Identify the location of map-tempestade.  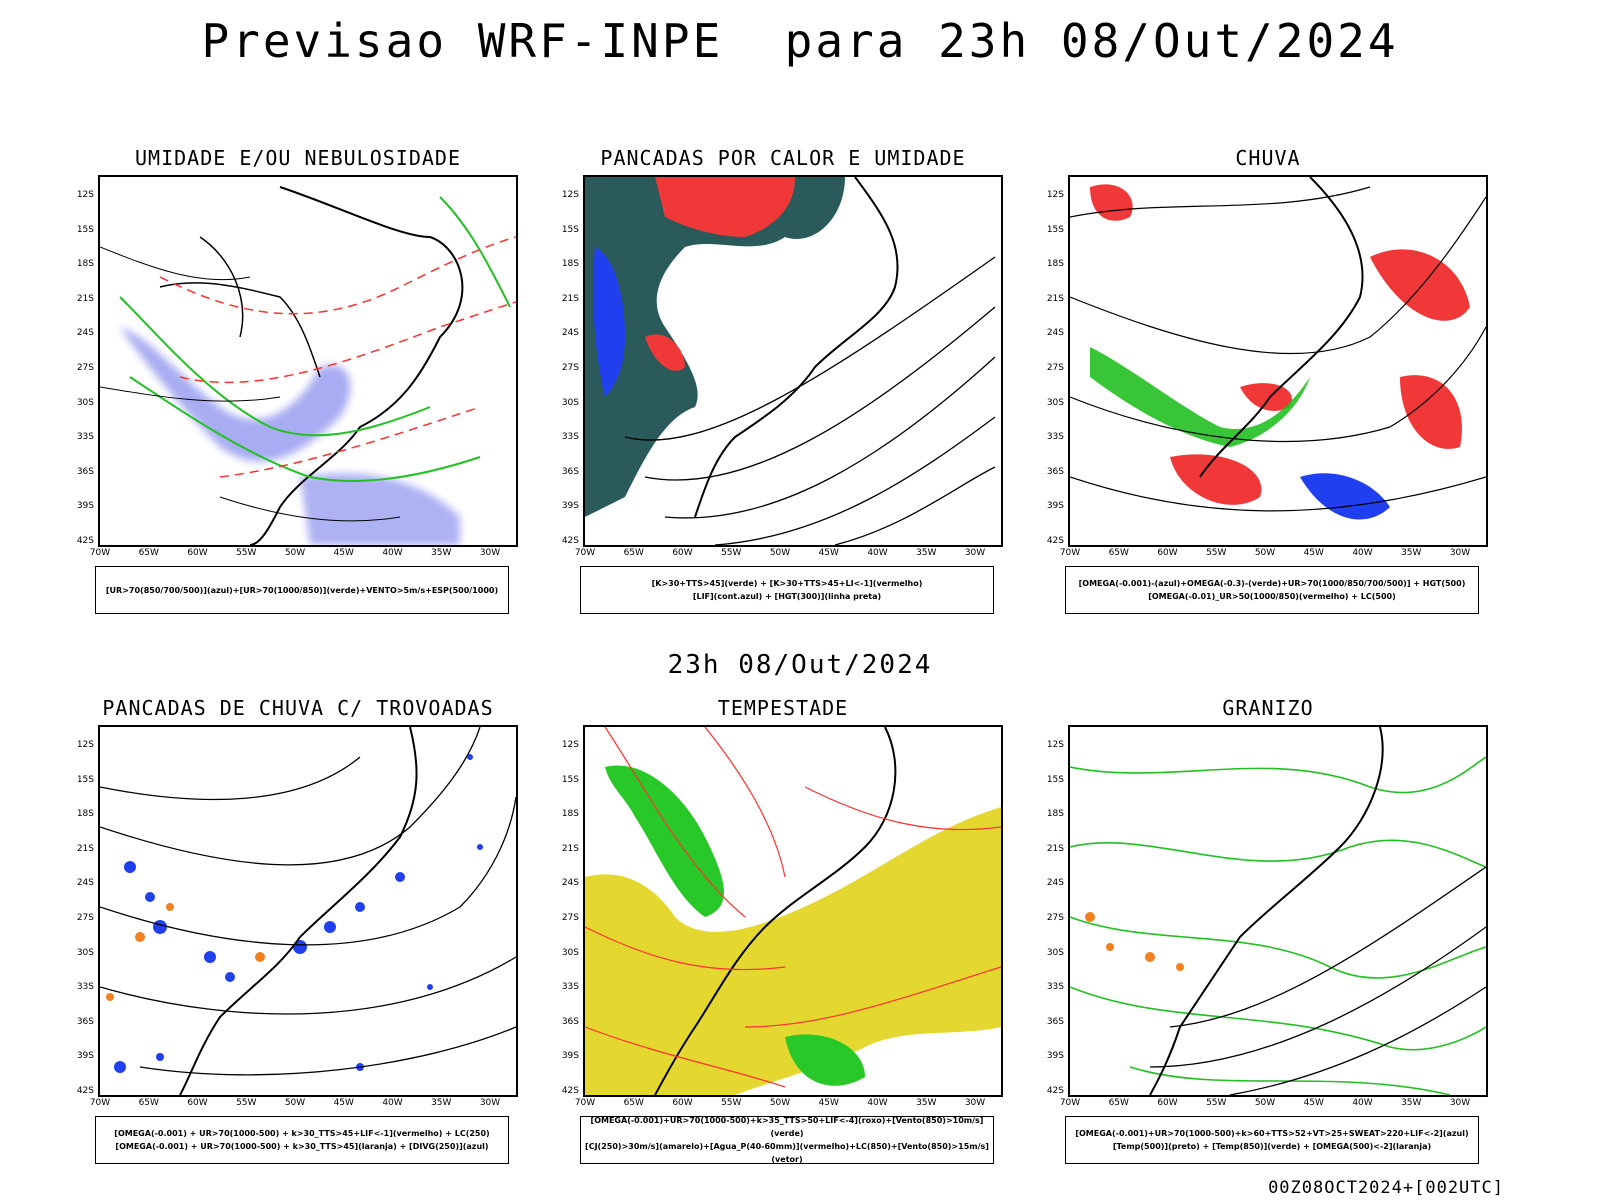
(793, 911).